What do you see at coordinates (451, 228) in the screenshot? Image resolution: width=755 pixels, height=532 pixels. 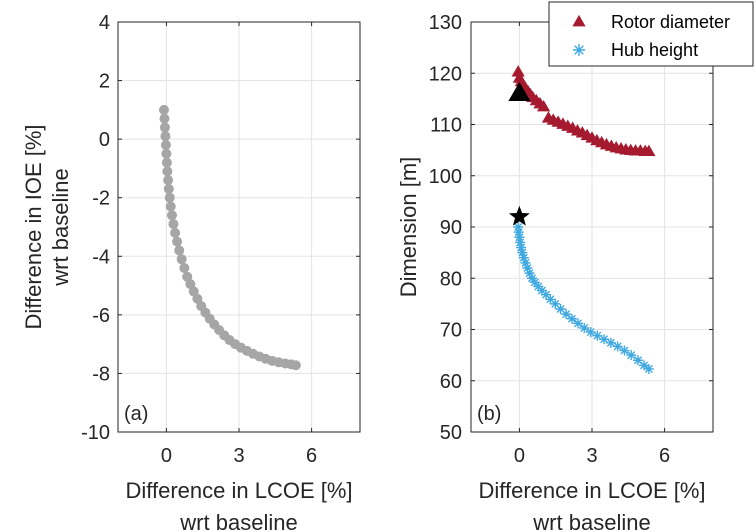 I see `y-tick-label: 90` at bounding box center [451, 228].